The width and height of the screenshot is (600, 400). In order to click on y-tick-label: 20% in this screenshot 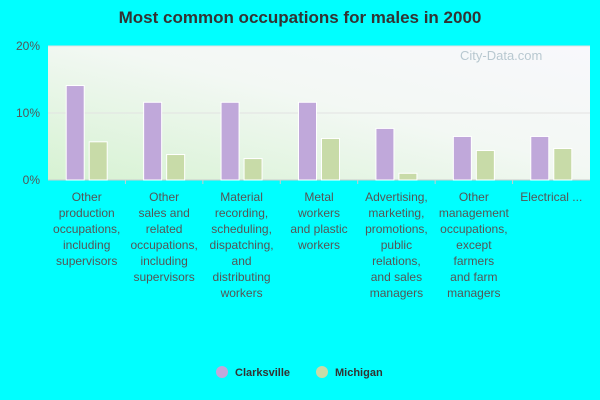, I will do `click(28, 46)`.